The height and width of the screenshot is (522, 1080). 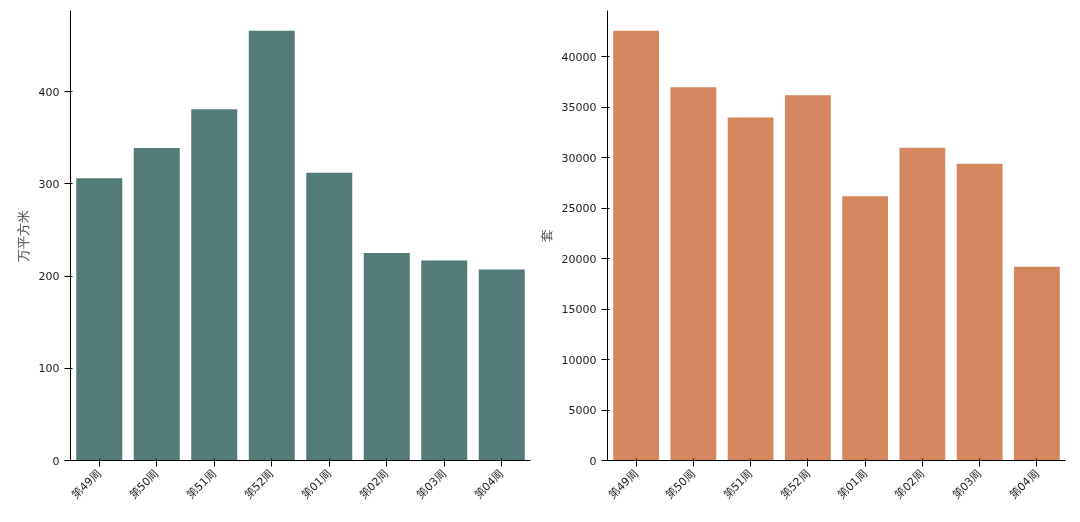 What do you see at coordinates (23, 235) in the screenshot?
I see `y-axis-title: 万平方米` at bounding box center [23, 235].